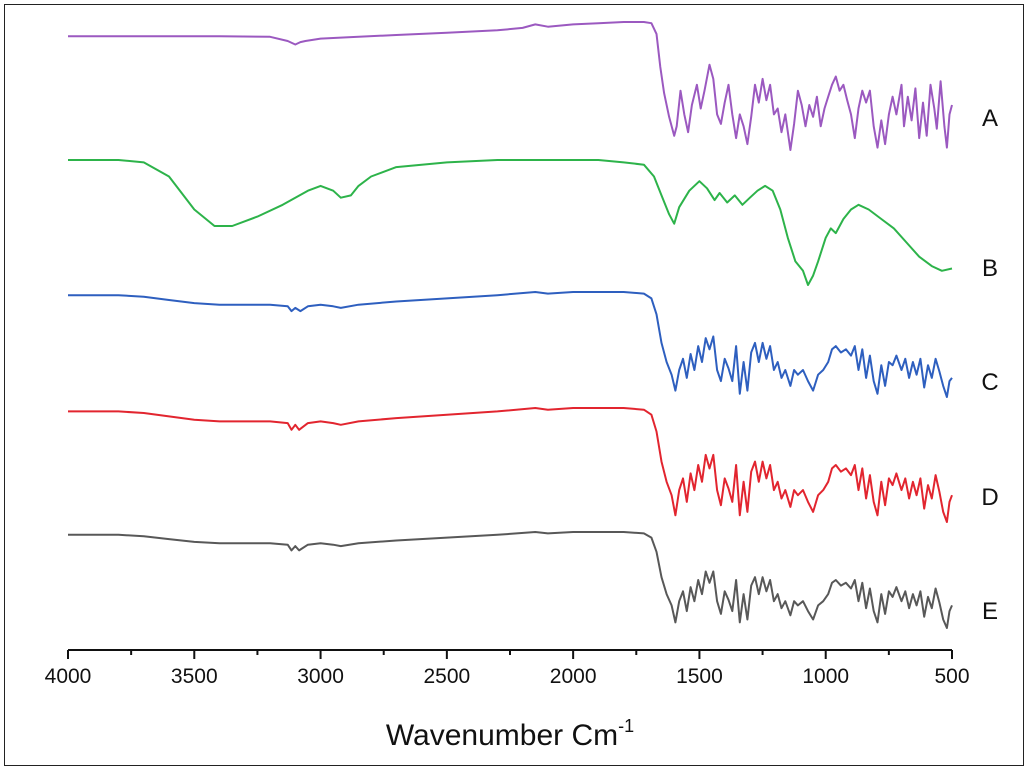 The width and height of the screenshot is (1030, 771). What do you see at coordinates (510, 580) in the screenshot?
I see `series-line-e` at bounding box center [510, 580].